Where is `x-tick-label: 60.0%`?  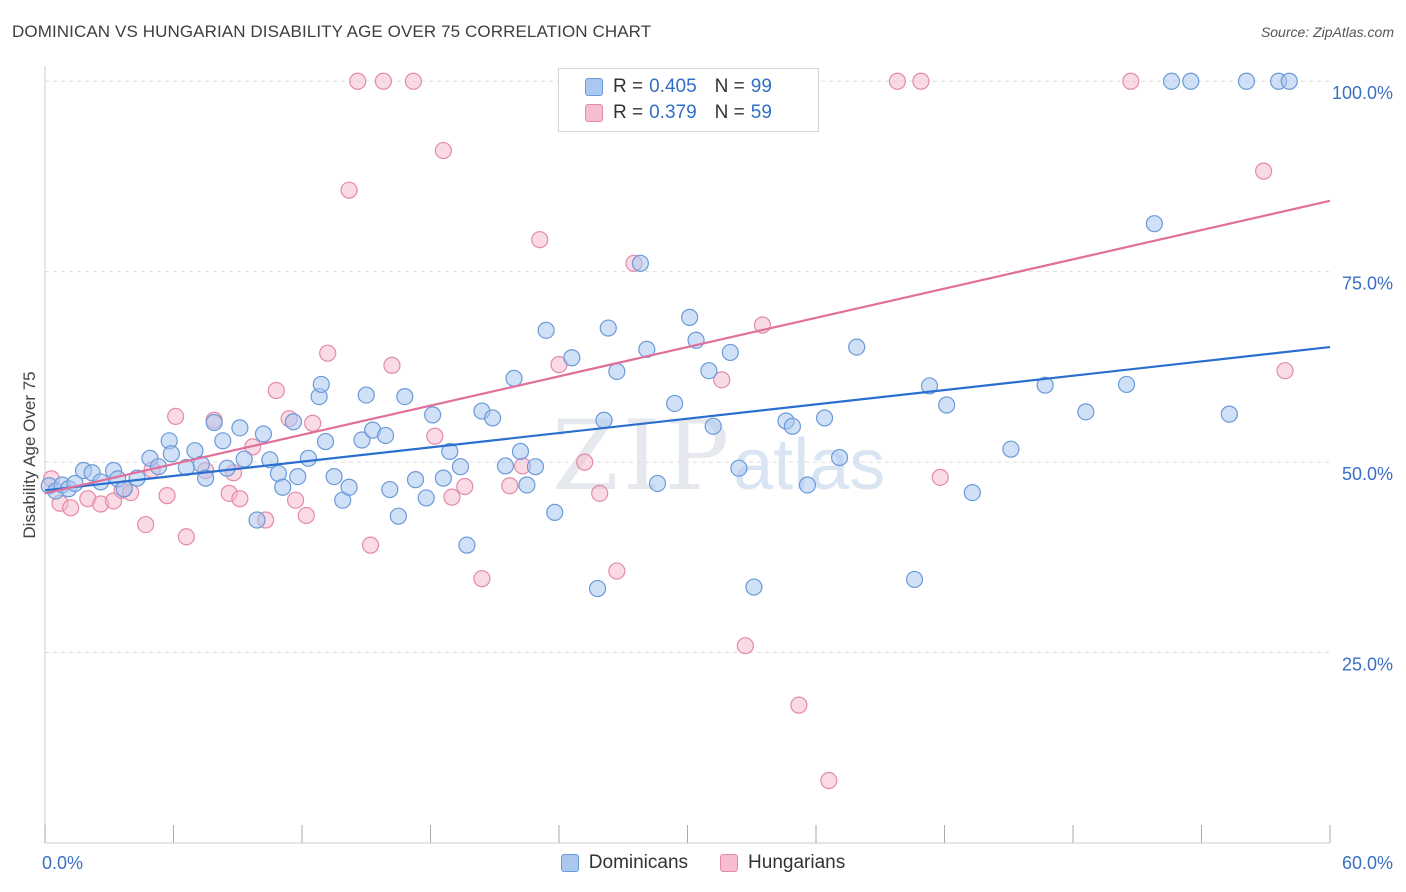
x-tick-label: 60.0% is located at coordinates (1367, 863).